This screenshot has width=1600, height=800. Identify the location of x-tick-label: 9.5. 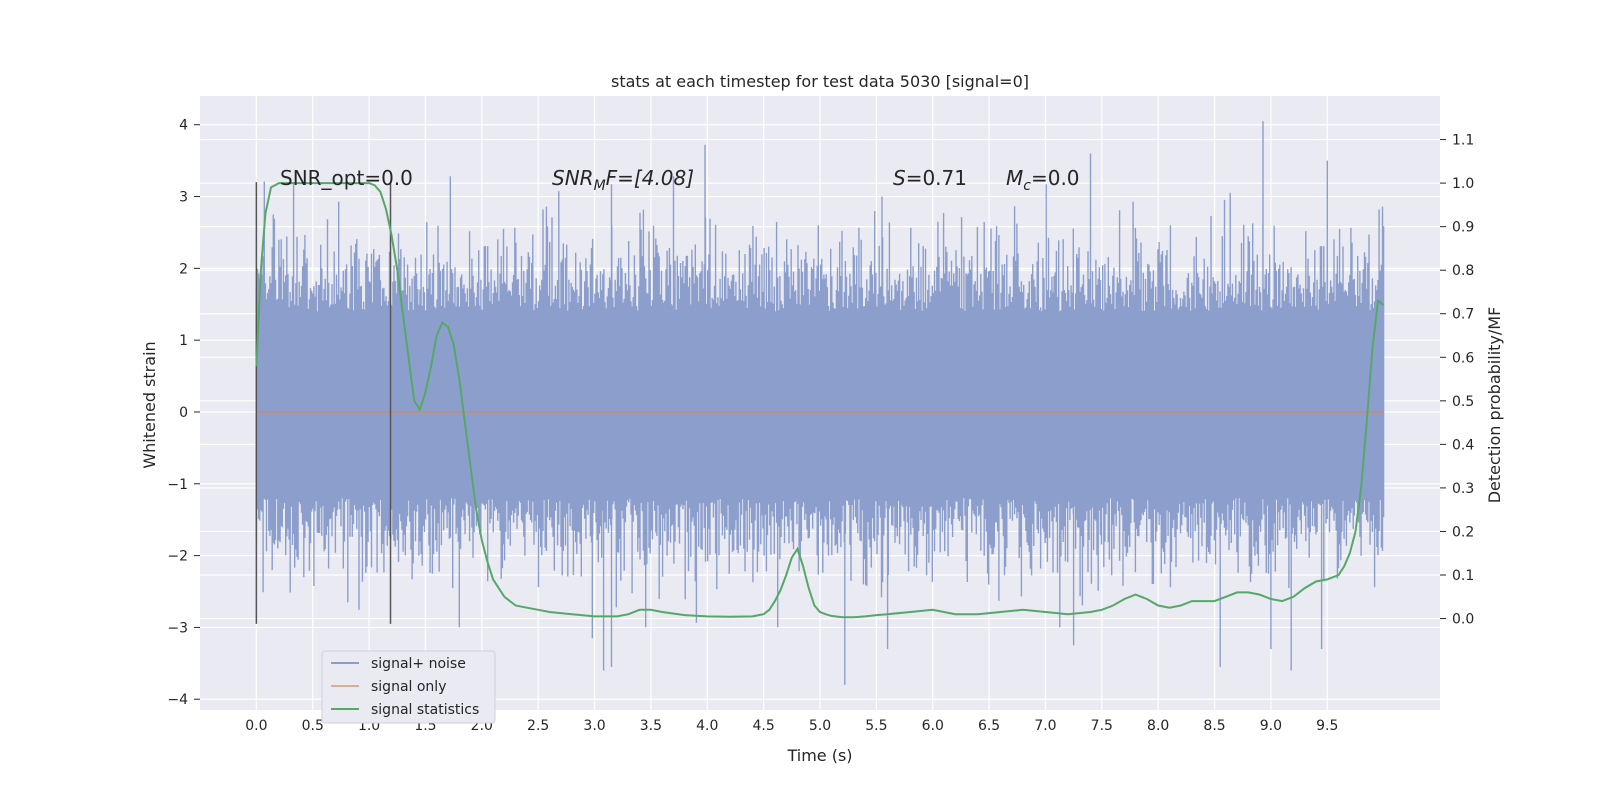
(1327, 726).